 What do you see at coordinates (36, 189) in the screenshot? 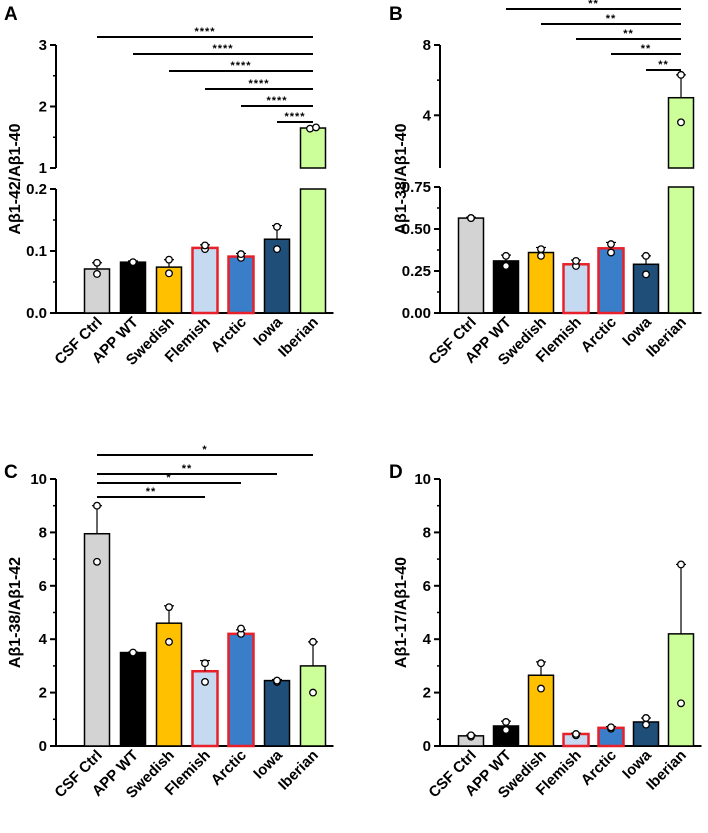
I see `y-tick-label: 0.2` at bounding box center [36, 189].